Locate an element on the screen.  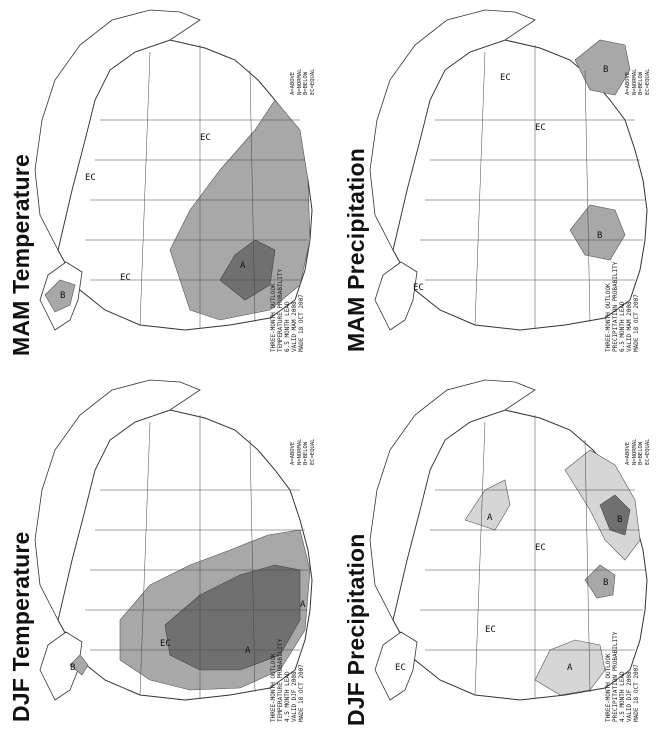
panel-title: MAM Temperature is located at coordinates (21, 255).